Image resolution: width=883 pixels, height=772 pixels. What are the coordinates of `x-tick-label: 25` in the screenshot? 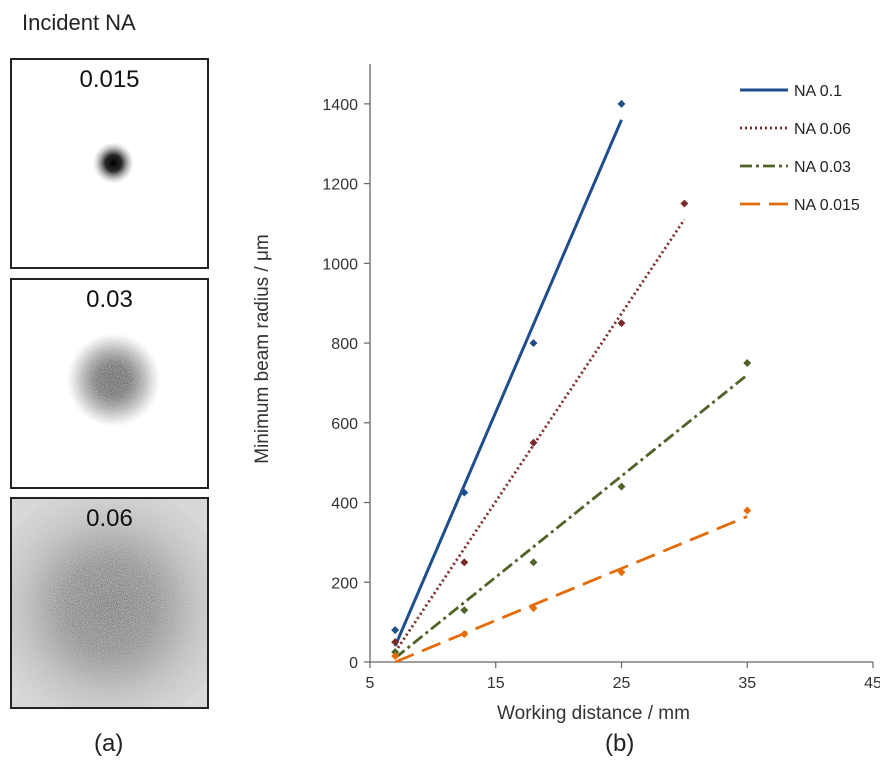 It's located at (622, 683).